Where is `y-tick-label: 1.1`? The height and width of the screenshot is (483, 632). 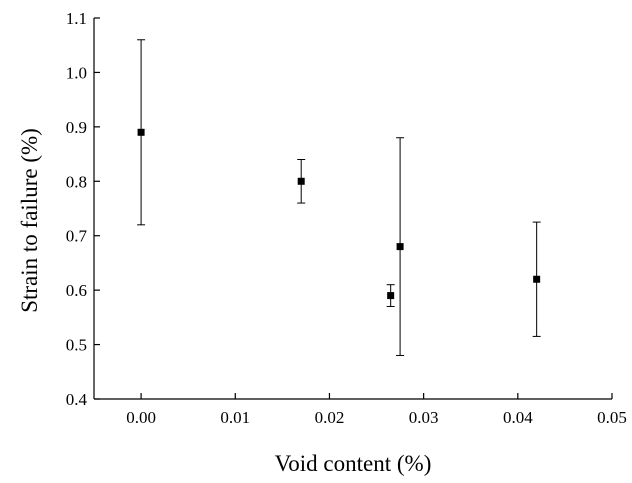
y-tick-label: 1.1 is located at coordinates (76, 18).